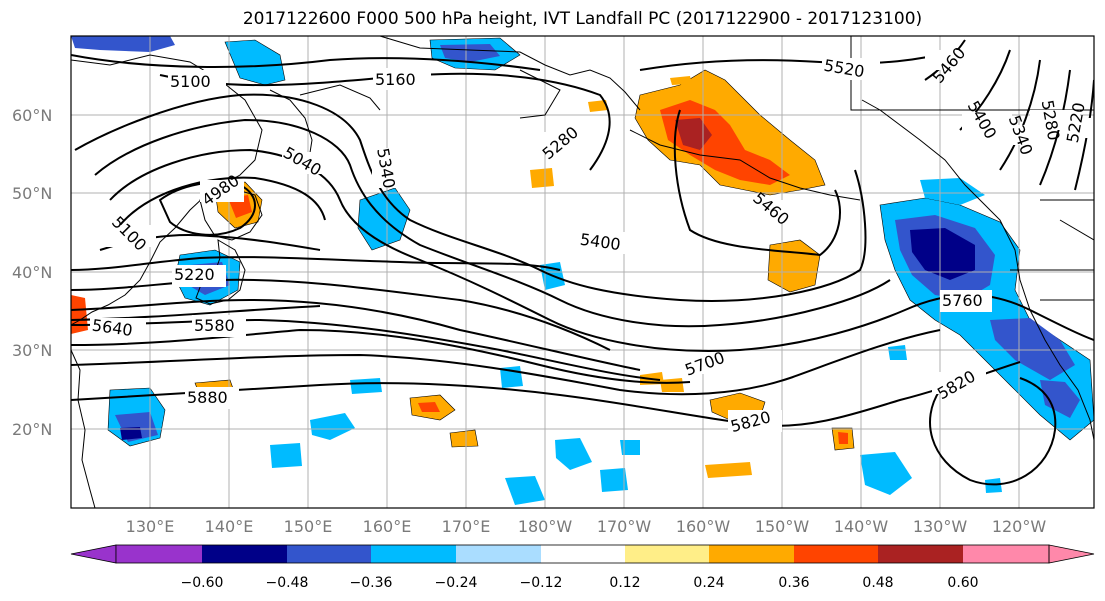 Image resolution: width=1105 pixels, height=601 pixels. Describe the element at coordinates (545, 526) in the screenshot. I see `lon-label: 180°W` at that location.